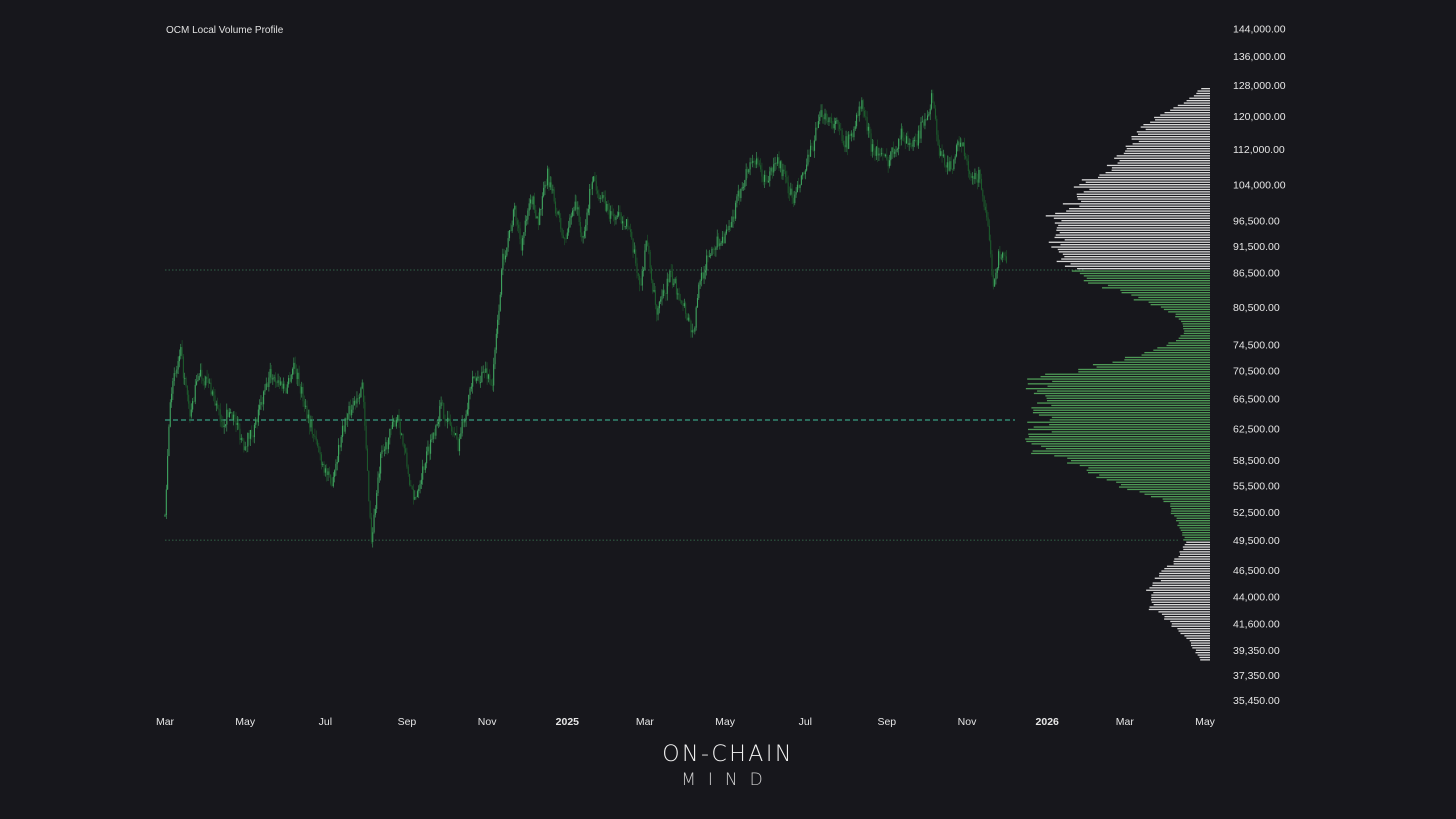 The height and width of the screenshot is (819, 1456). Describe the element at coordinates (1256, 486) in the screenshot. I see `y-tick-label: 55,500.00` at that location.